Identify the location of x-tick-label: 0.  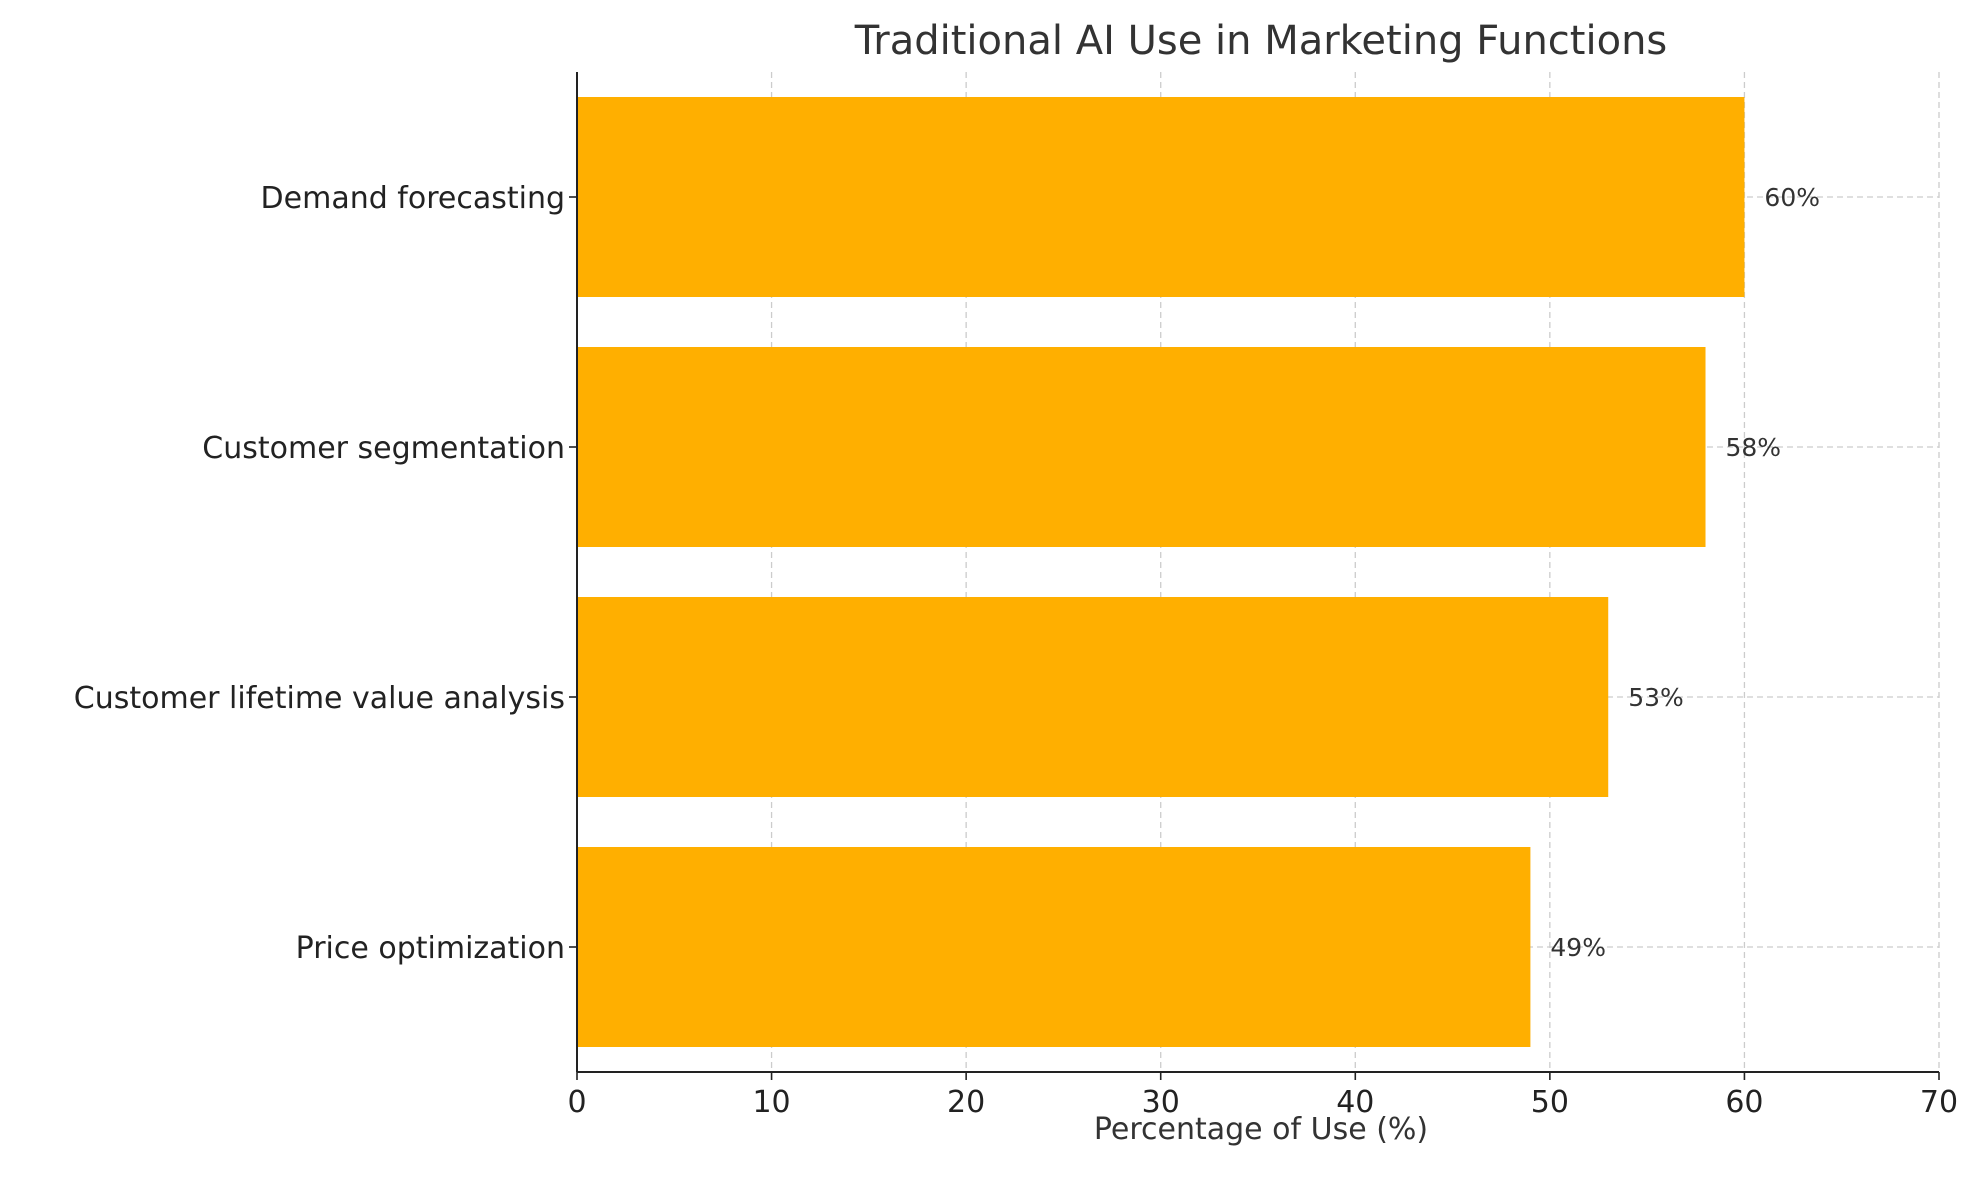
(576, 1102).